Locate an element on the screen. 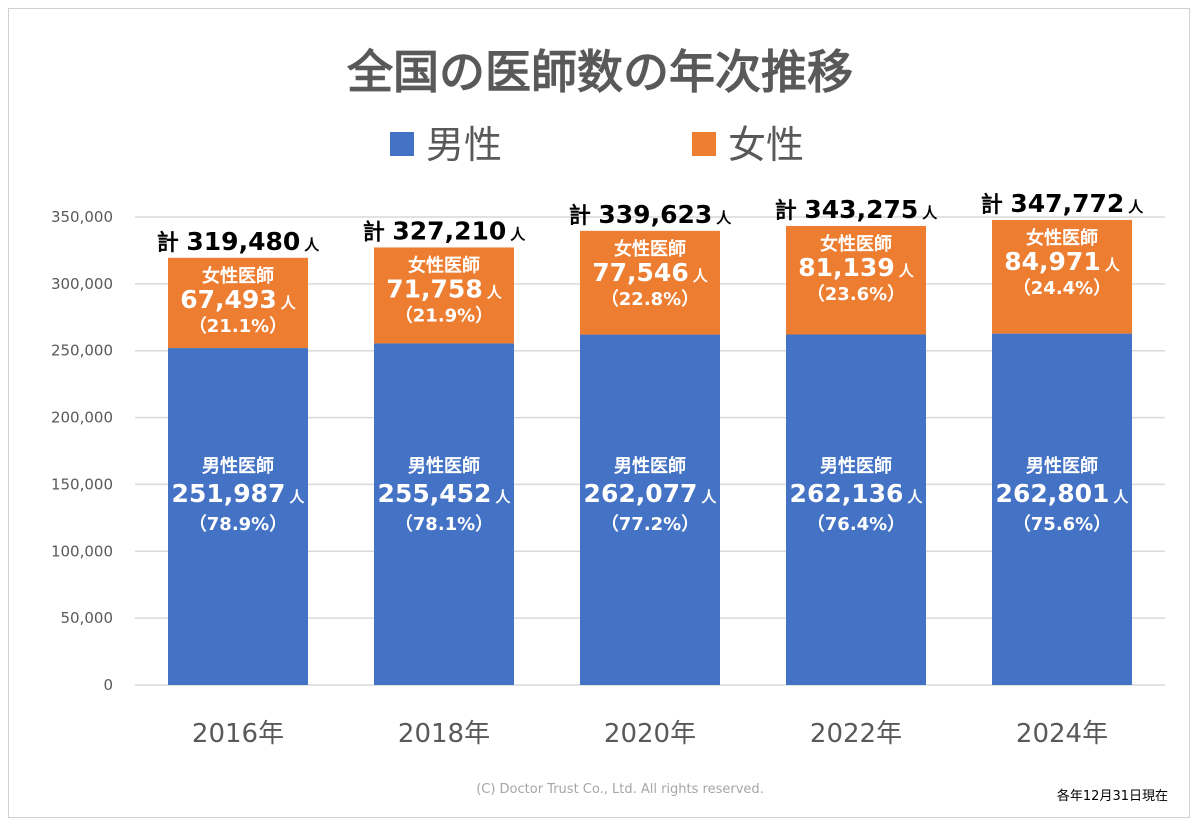 The width and height of the screenshot is (1200, 828). y-tick-label: 150,000 is located at coordinates (82, 484).